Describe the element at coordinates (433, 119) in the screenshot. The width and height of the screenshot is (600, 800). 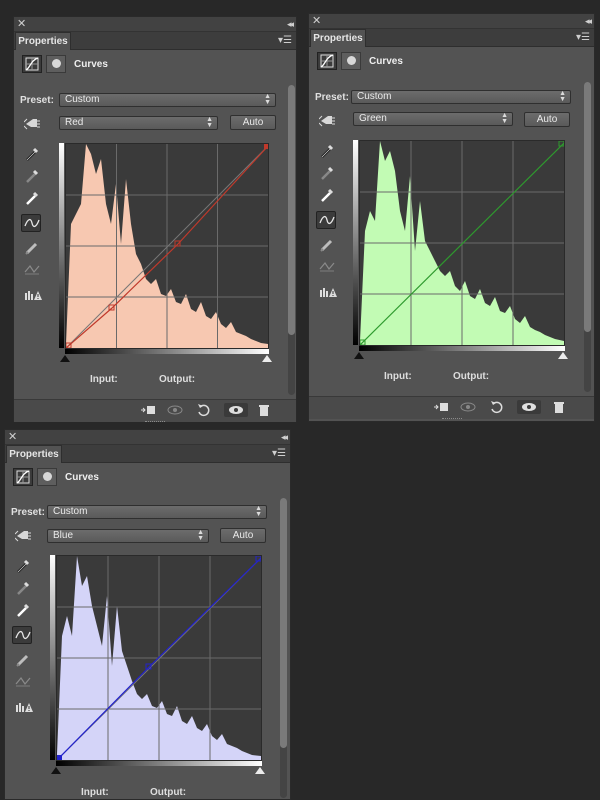
I see `channel-select: Green ▲ ▼` at that location.